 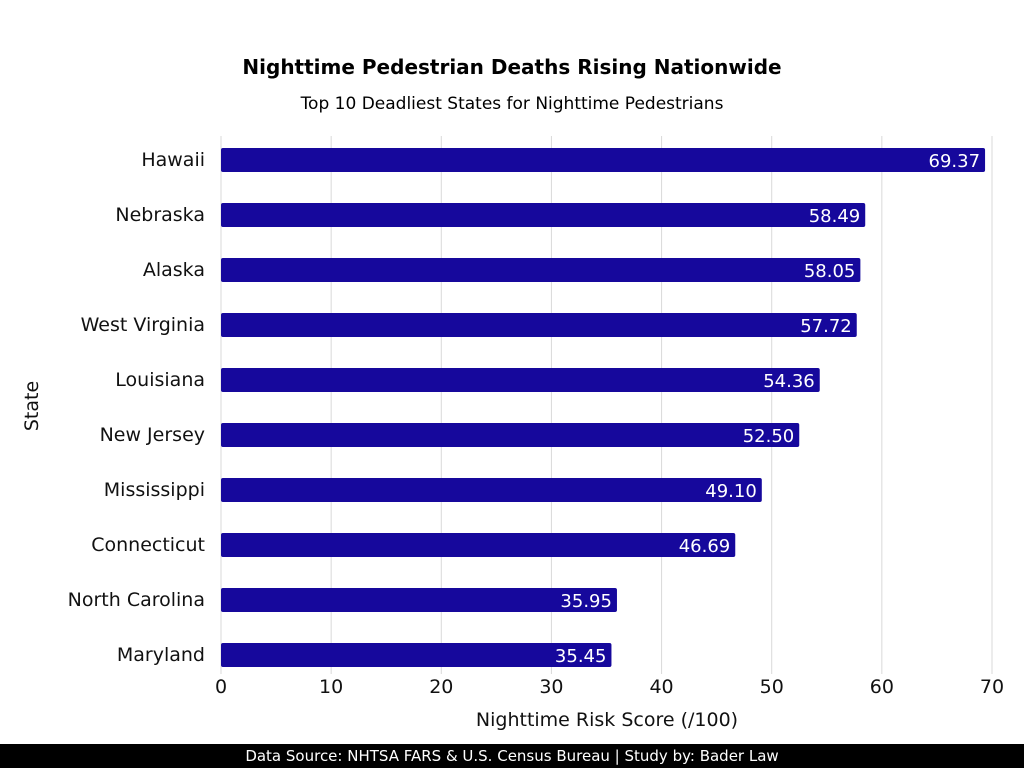 What do you see at coordinates (154, 490) in the screenshot?
I see `category-label: Mississippi` at bounding box center [154, 490].